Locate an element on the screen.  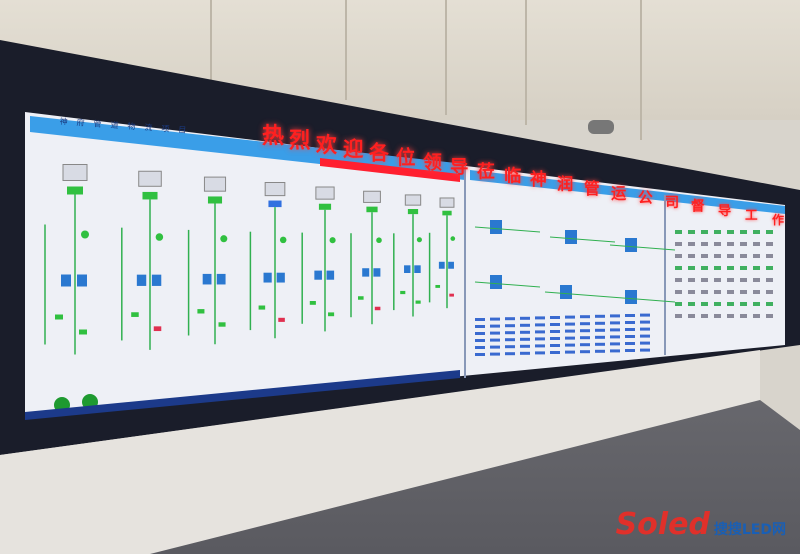
taskbar is located at coordinates (242, 395).